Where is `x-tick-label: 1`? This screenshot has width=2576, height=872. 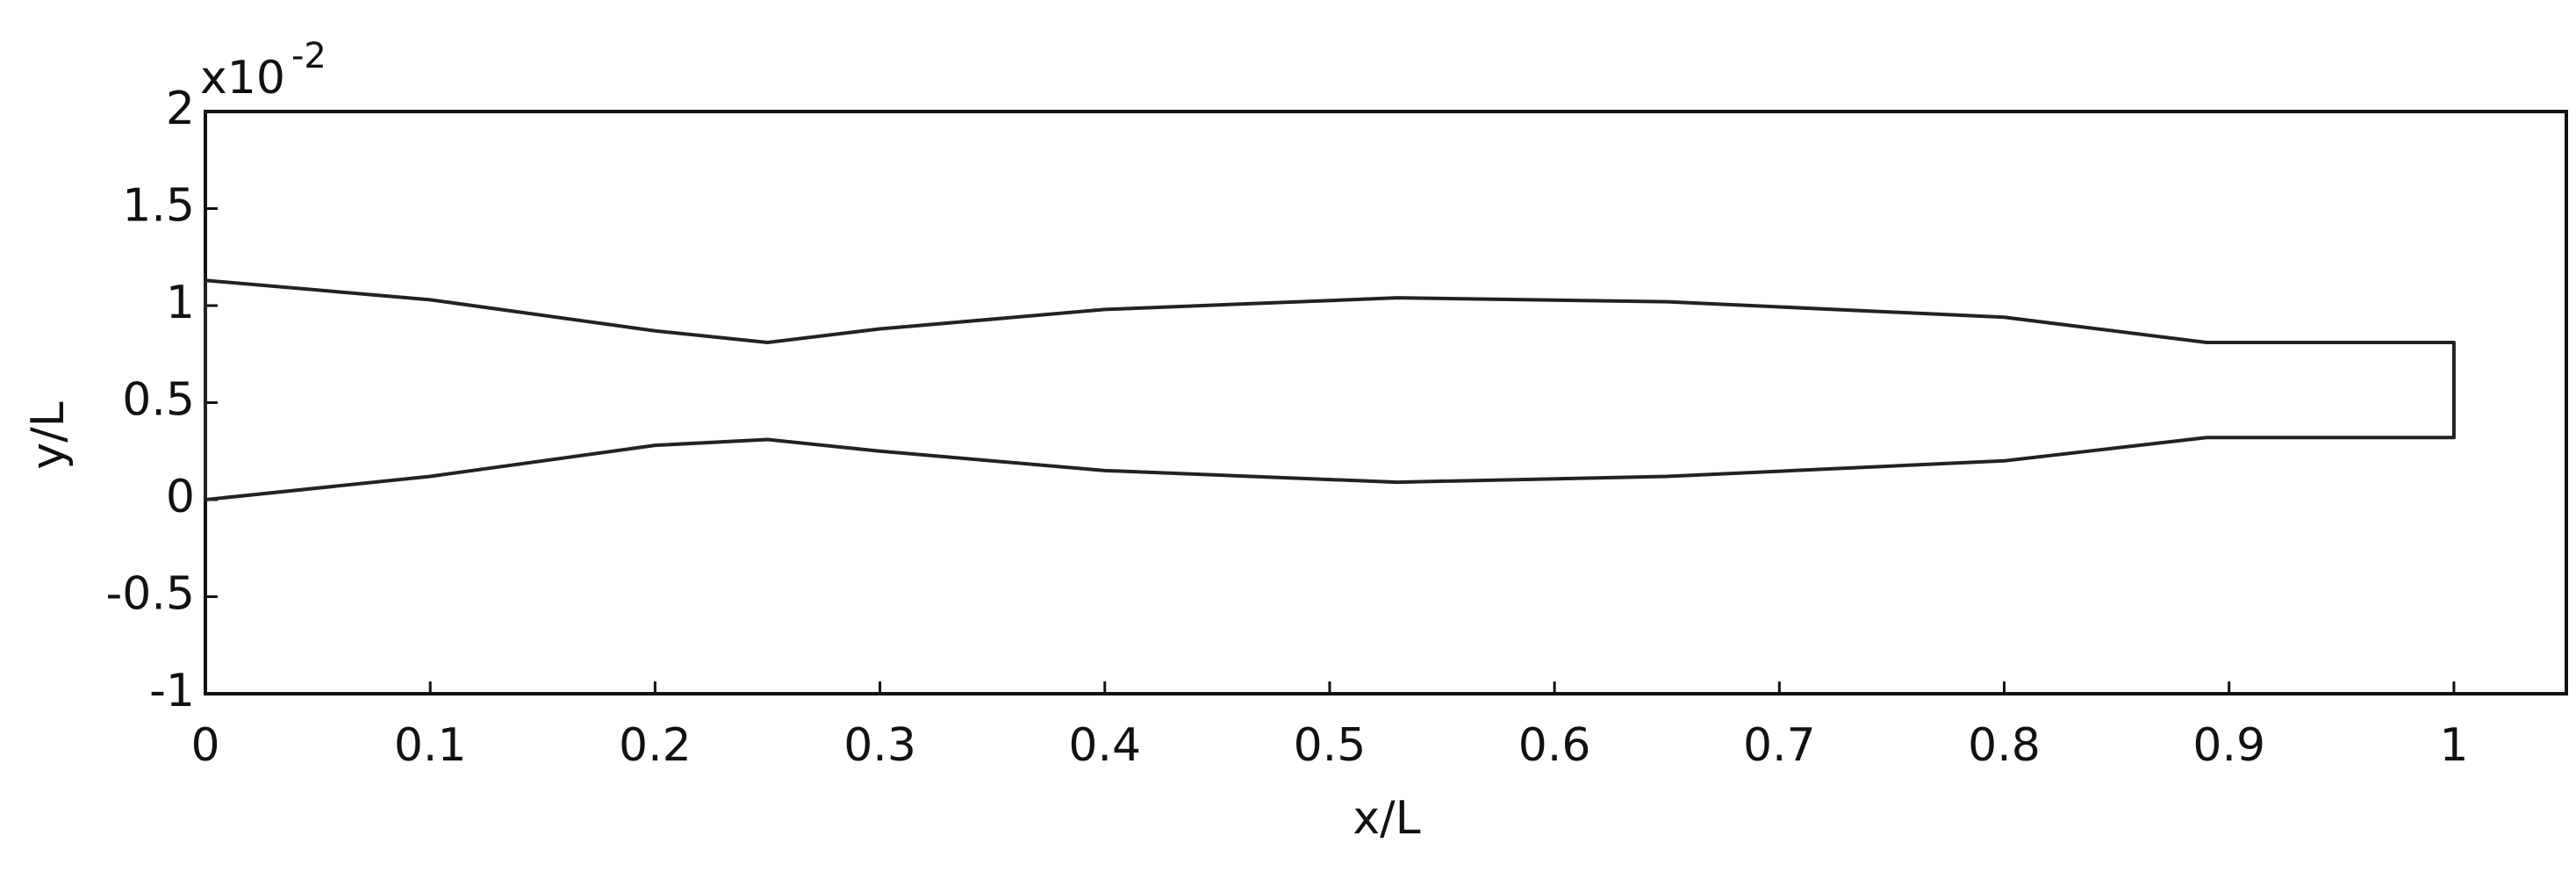
x-tick-label: 1 is located at coordinates (2453, 745).